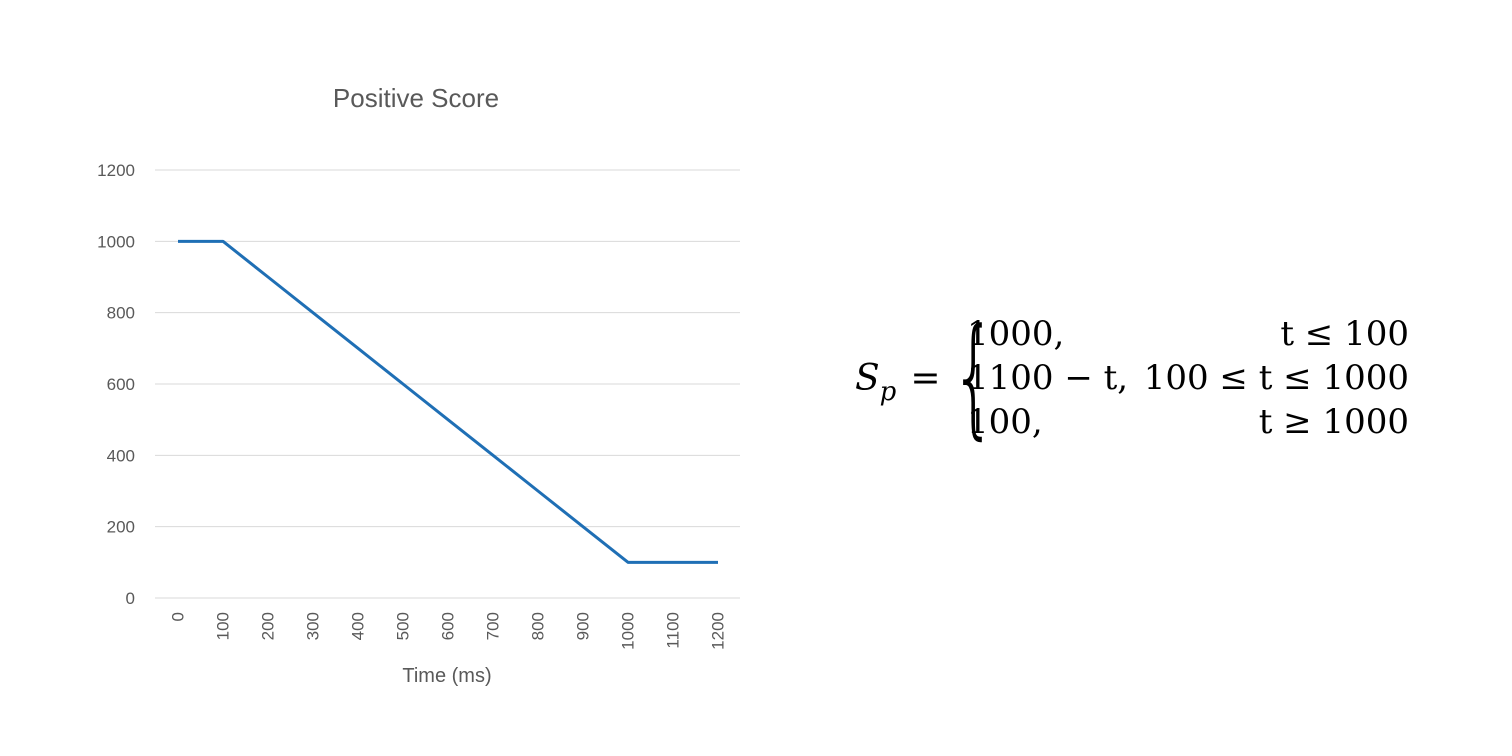 The image size is (1512, 756). What do you see at coordinates (1048, 378) in the screenshot?
I see `case-expression: 1100 − t,` at bounding box center [1048, 378].